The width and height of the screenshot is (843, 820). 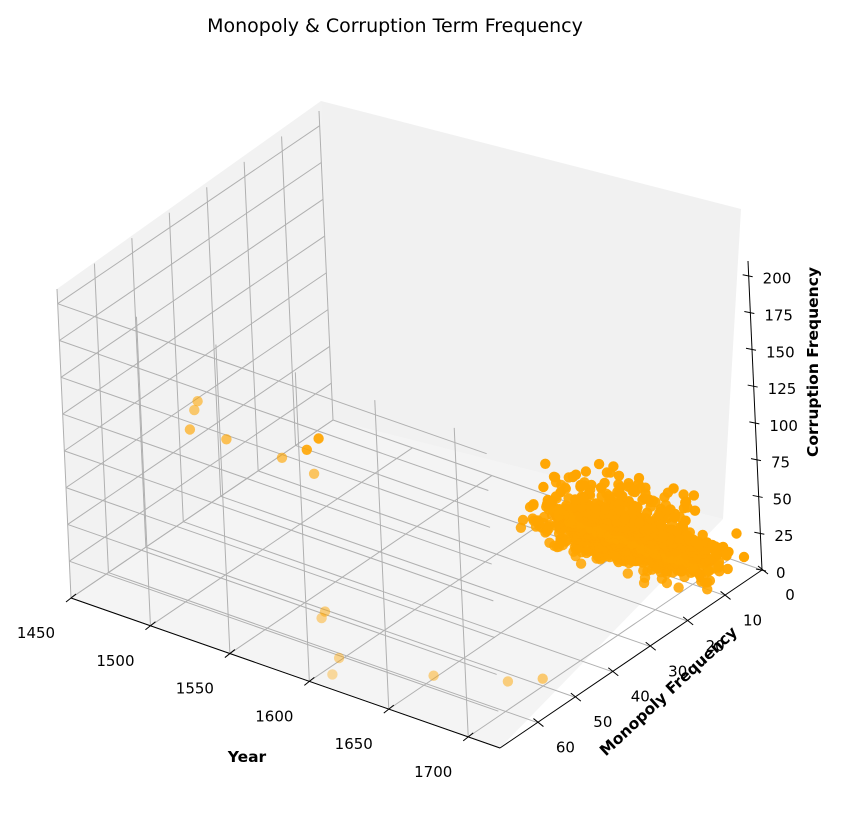 I want to click on z-tick-label: 50, so click(x=782, y=499).